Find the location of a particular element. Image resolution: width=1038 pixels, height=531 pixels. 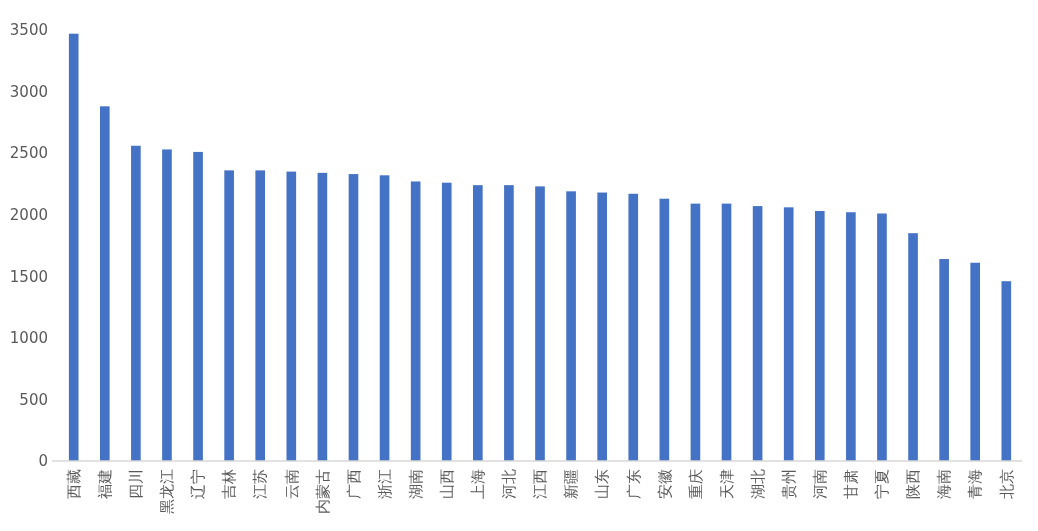

x-tick-label: 贵州 is located at coordinates (788, 484).